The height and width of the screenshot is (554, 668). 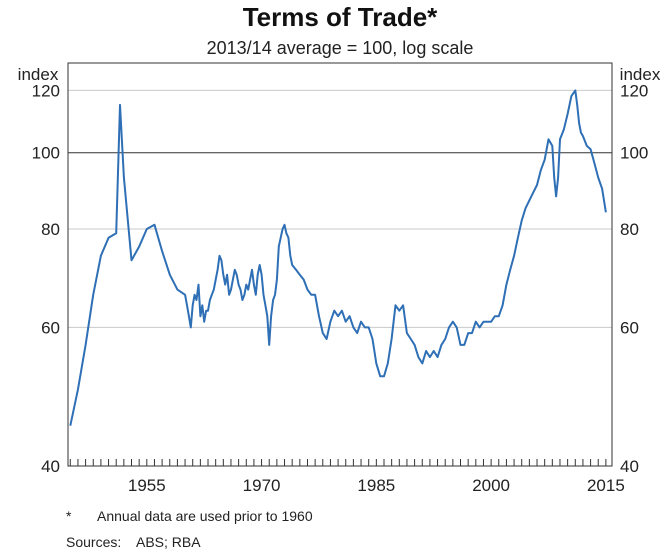 I want to click on sources-text: ABS; RBA, so click(x=168, y=542).